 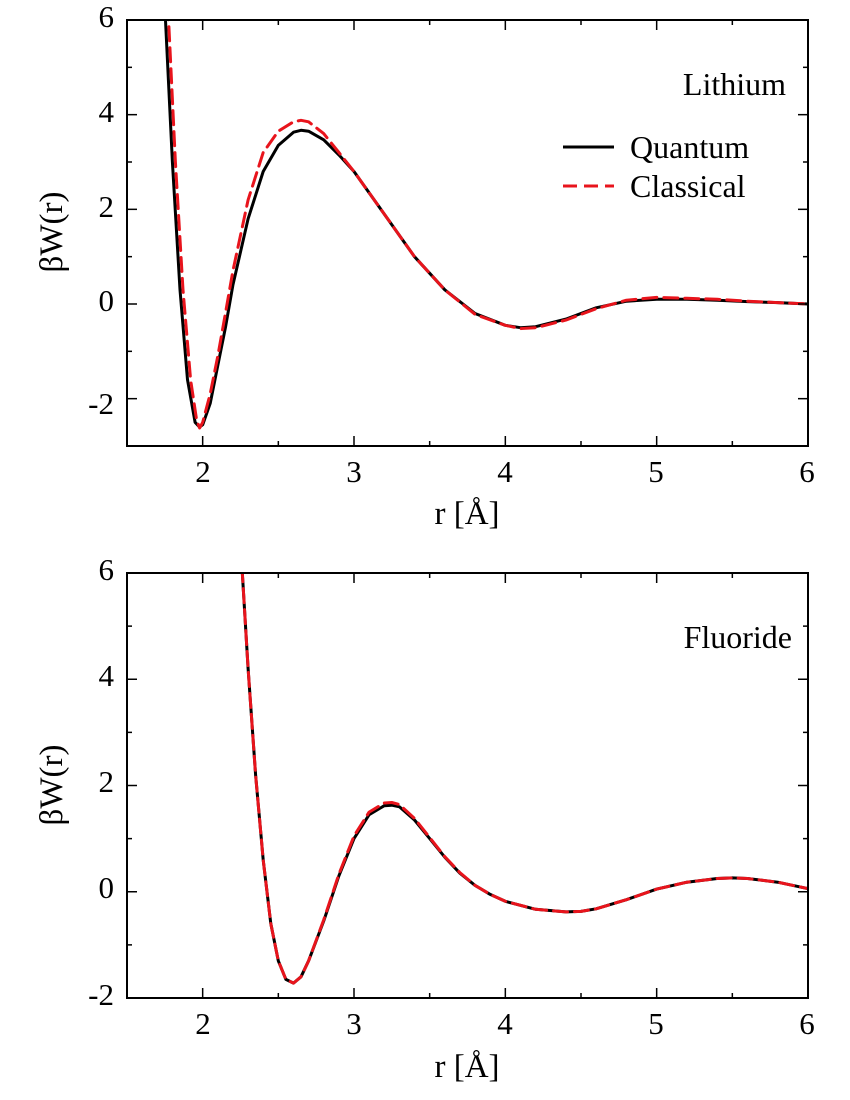 I want to click on fluoride-y-axis-label: βW(r), so click(x=52, y=785).